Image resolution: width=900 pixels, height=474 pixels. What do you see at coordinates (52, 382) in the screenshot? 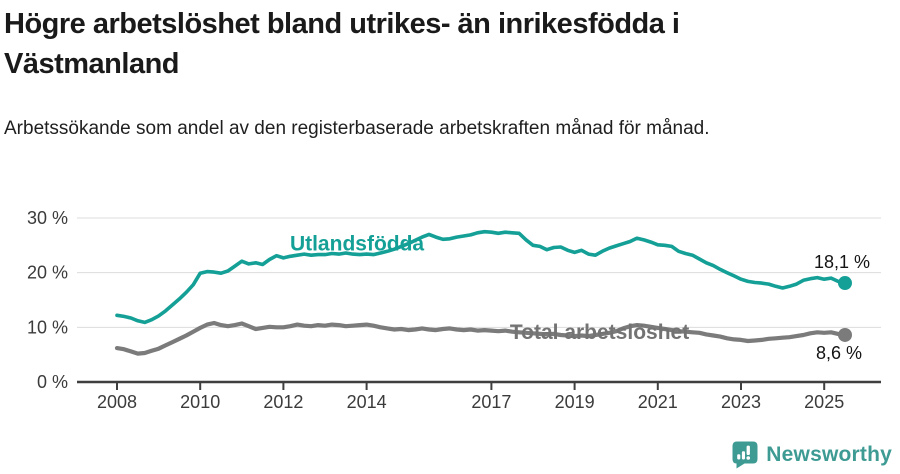
I see `y-tick-label-0: 0 %` at bounding box center [52, 382].